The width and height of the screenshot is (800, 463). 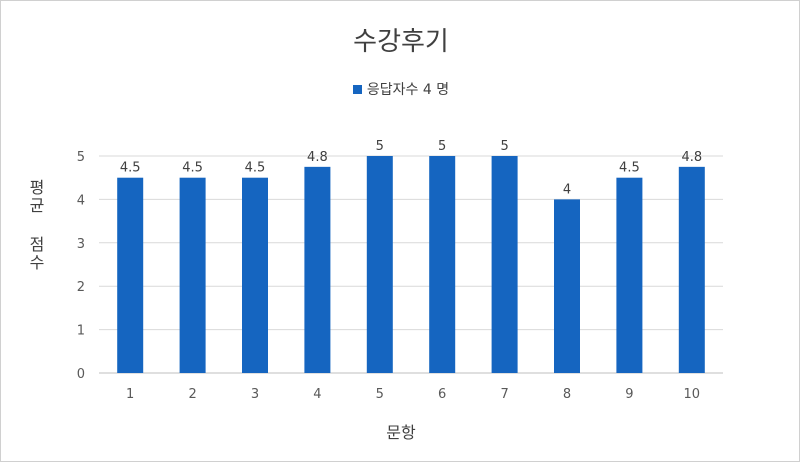 I want to click on x-tick-label: 2, so click(x=192, y=394).